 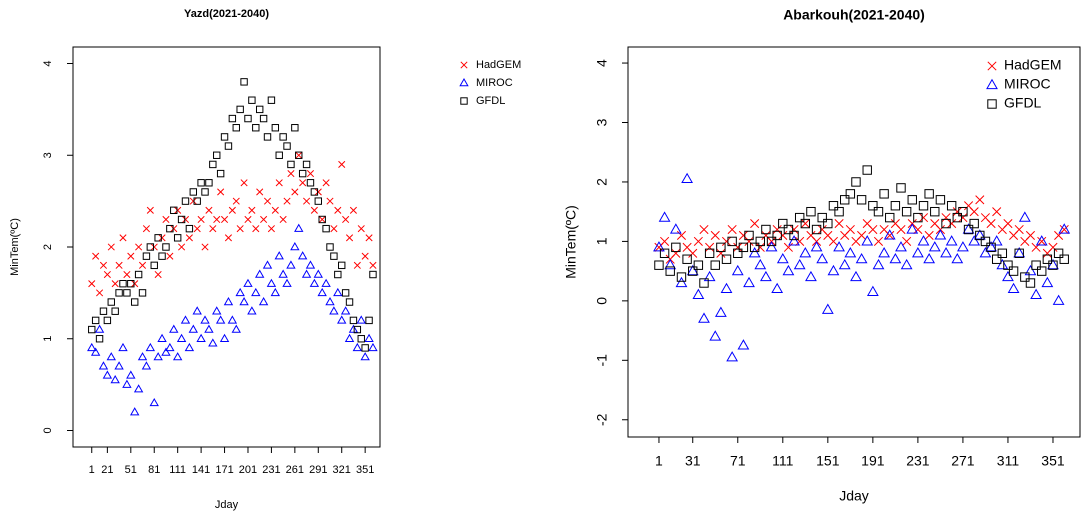 What do you see at coordinates (918, 461) in the screenshot?
I see `x-tick-label: 231` at bounding box center [918, 461].